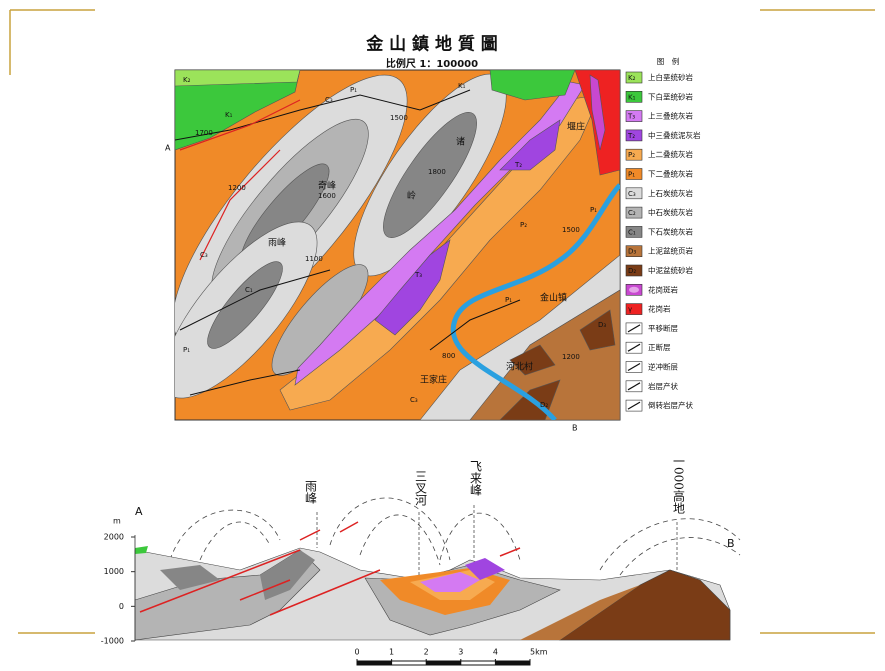 The image size is (885, 671). What do you see at coordinates (112, 641) in the screenshot?
I see `y-tick-label: -1000` at bounding box center [112, 641].